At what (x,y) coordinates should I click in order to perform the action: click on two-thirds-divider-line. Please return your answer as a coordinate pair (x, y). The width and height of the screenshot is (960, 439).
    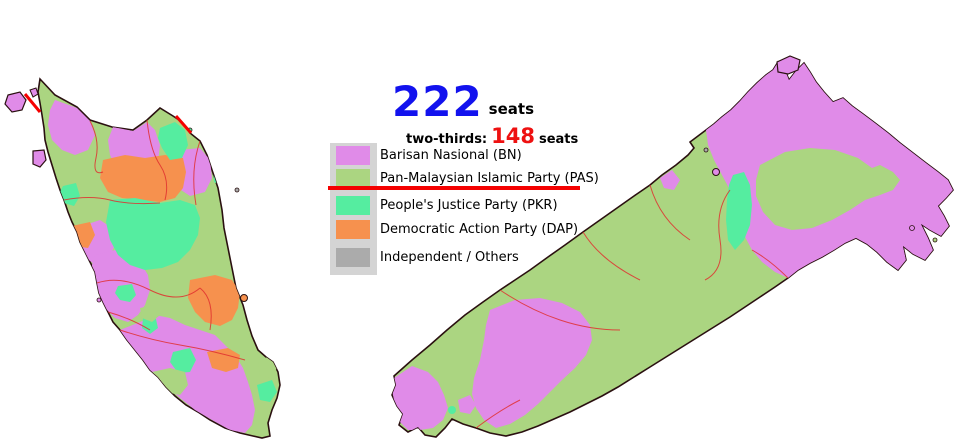
    Looking at the image, I should click on (454, 188).